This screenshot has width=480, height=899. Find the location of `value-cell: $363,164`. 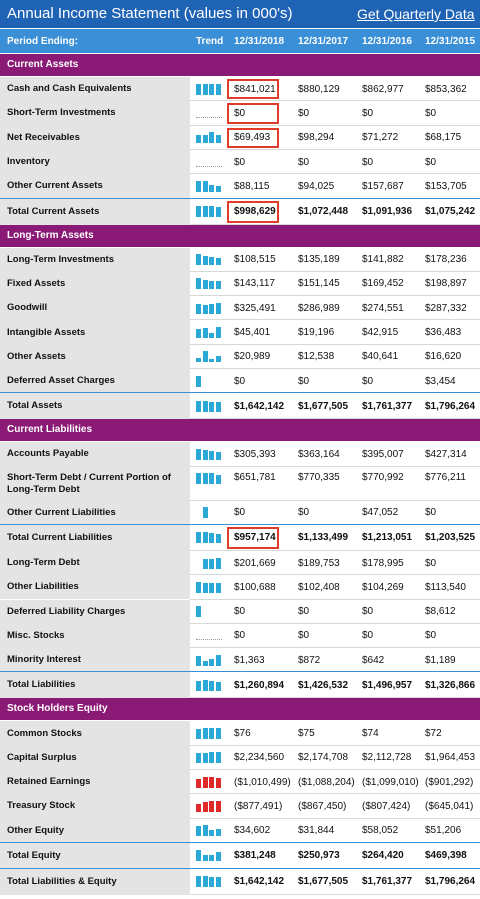

value-cell: $363,164 is located at coordinates (319, 454).